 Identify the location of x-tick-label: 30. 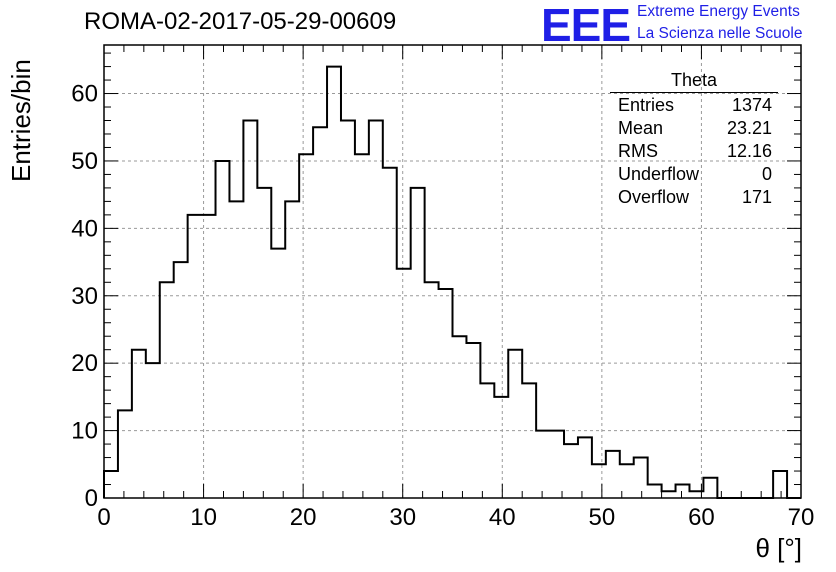
(402, 517).